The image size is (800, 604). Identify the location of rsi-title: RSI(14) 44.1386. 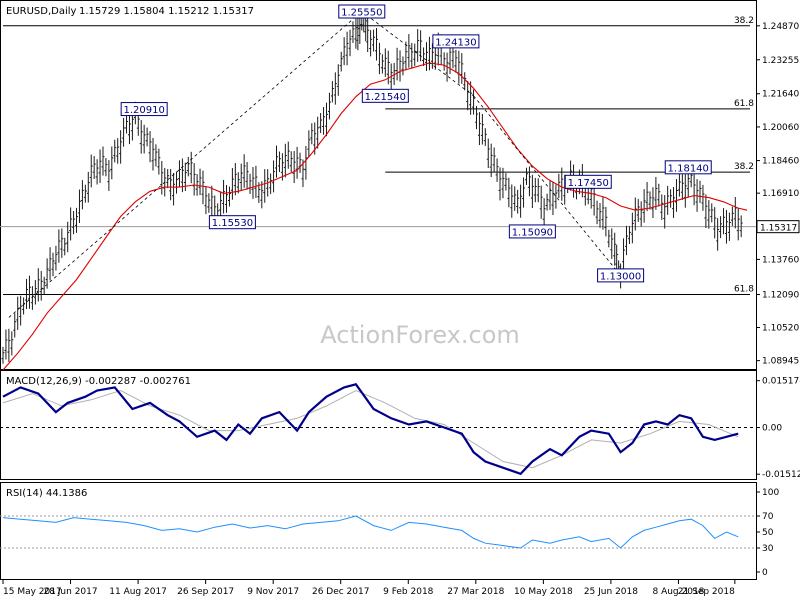
(46, 493).